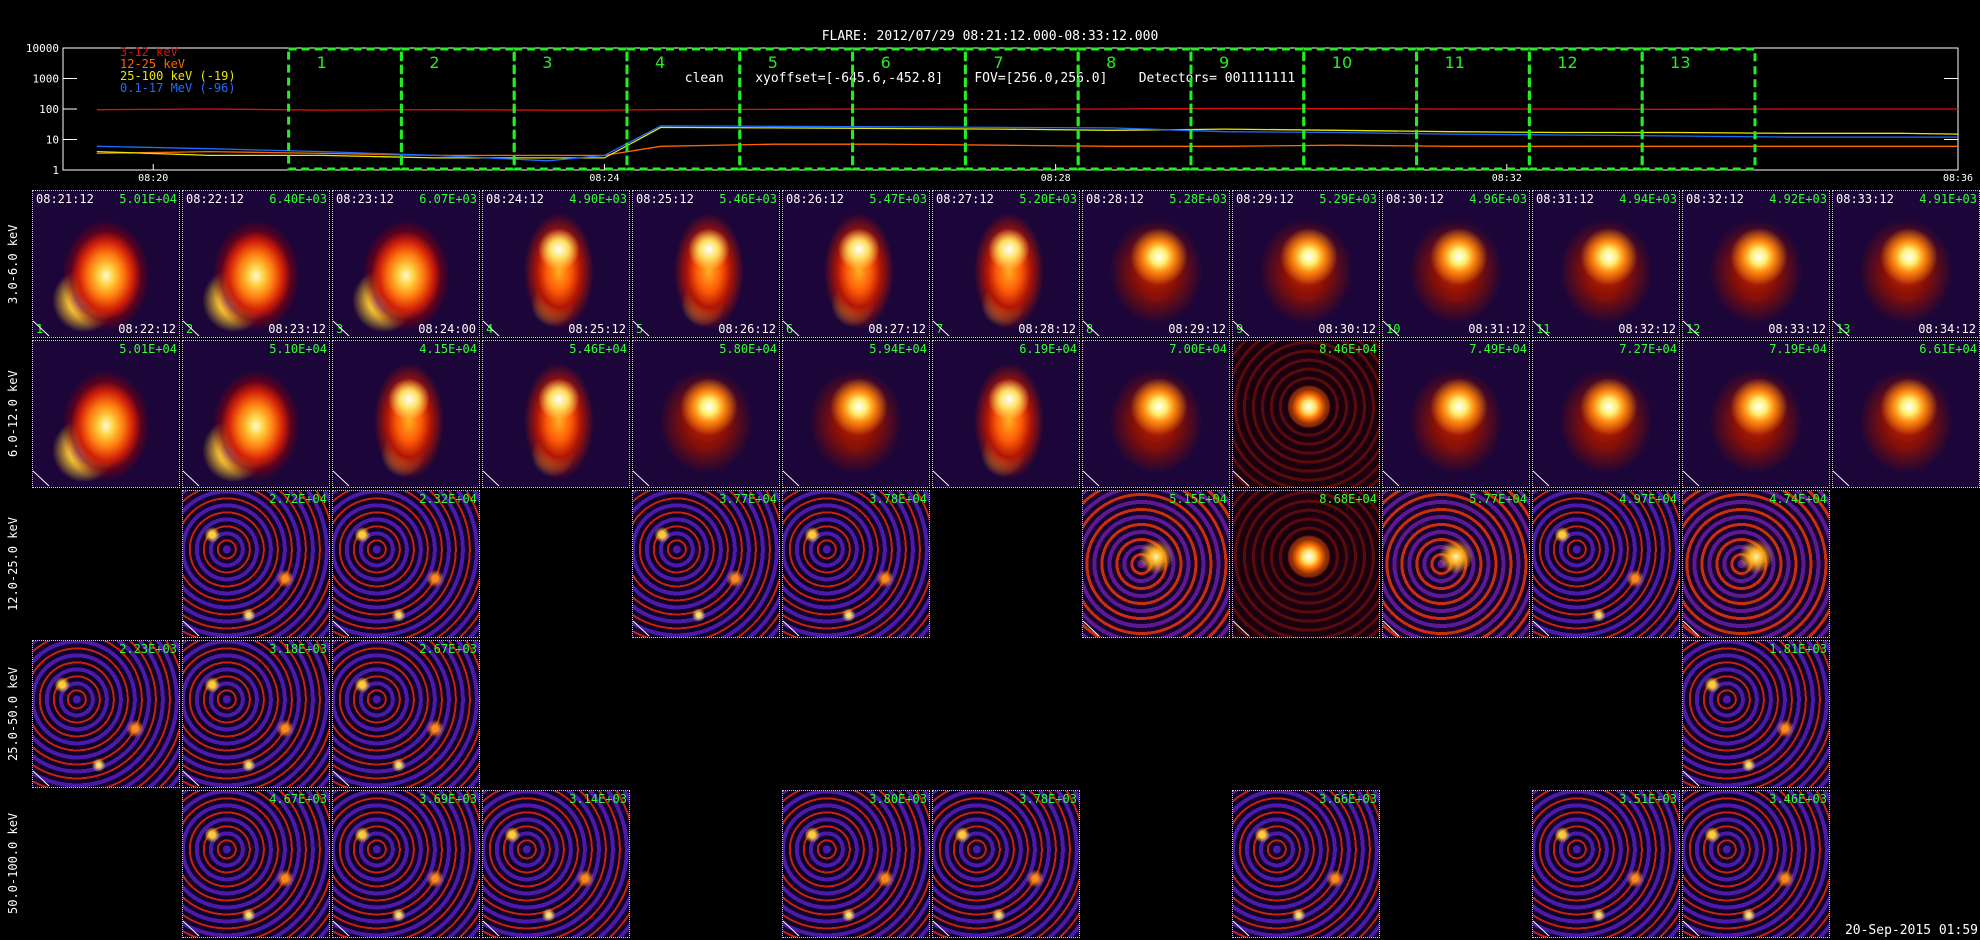 This screenshot has height=940, width=1980. Describe the element at coordinates (406, 564) in the screenshot. I see `image-tile: 2.32E+04` at that location.